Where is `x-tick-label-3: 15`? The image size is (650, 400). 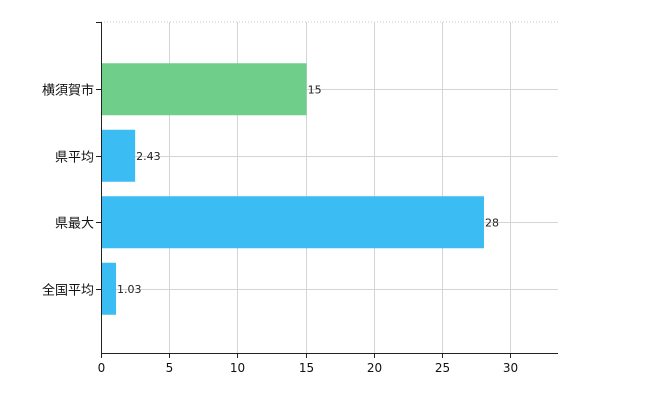 x-tick-label-3: 15 is located at coordinates (306, 368).